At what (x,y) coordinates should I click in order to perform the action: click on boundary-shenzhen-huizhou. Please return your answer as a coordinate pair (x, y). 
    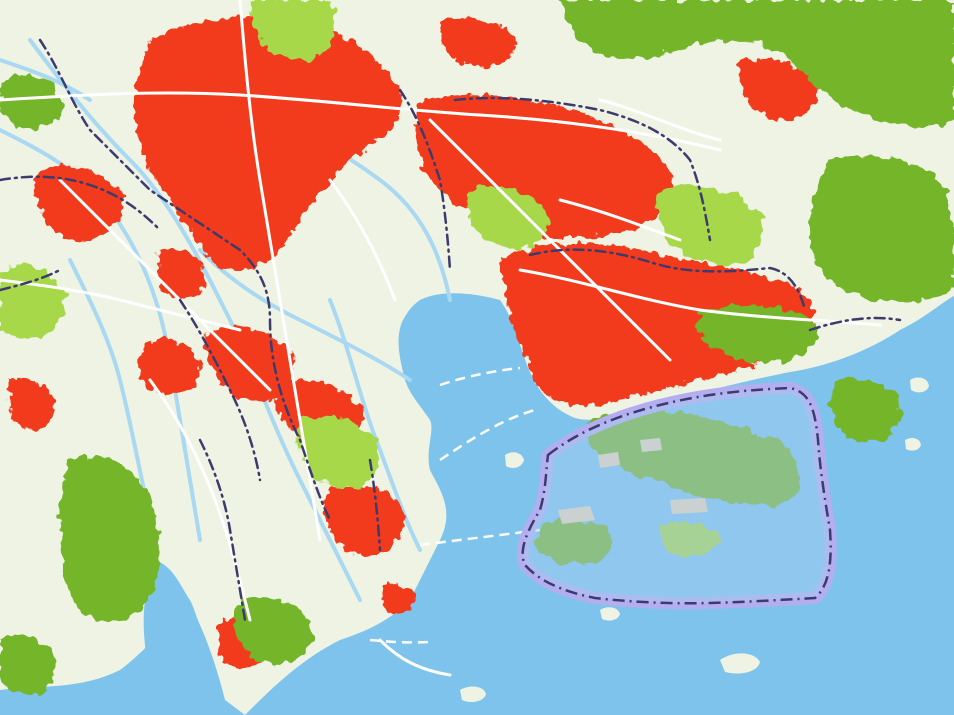
    Looking at the image, I should click on (667, 280).